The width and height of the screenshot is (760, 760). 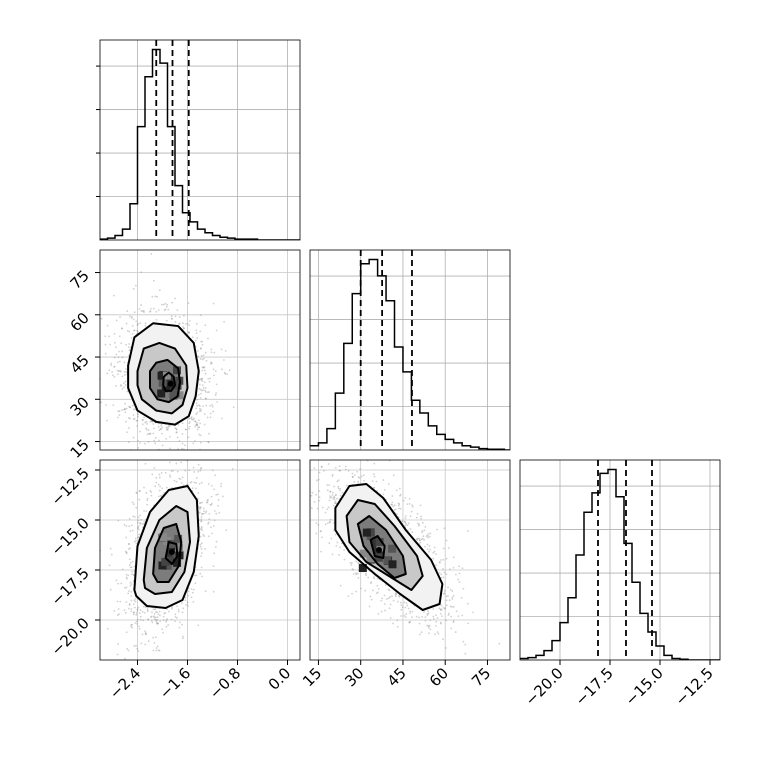 What do you see at coordinates (170, 383) in the screenshot?
I see `peak-marker` at bounding box center [170, 383].